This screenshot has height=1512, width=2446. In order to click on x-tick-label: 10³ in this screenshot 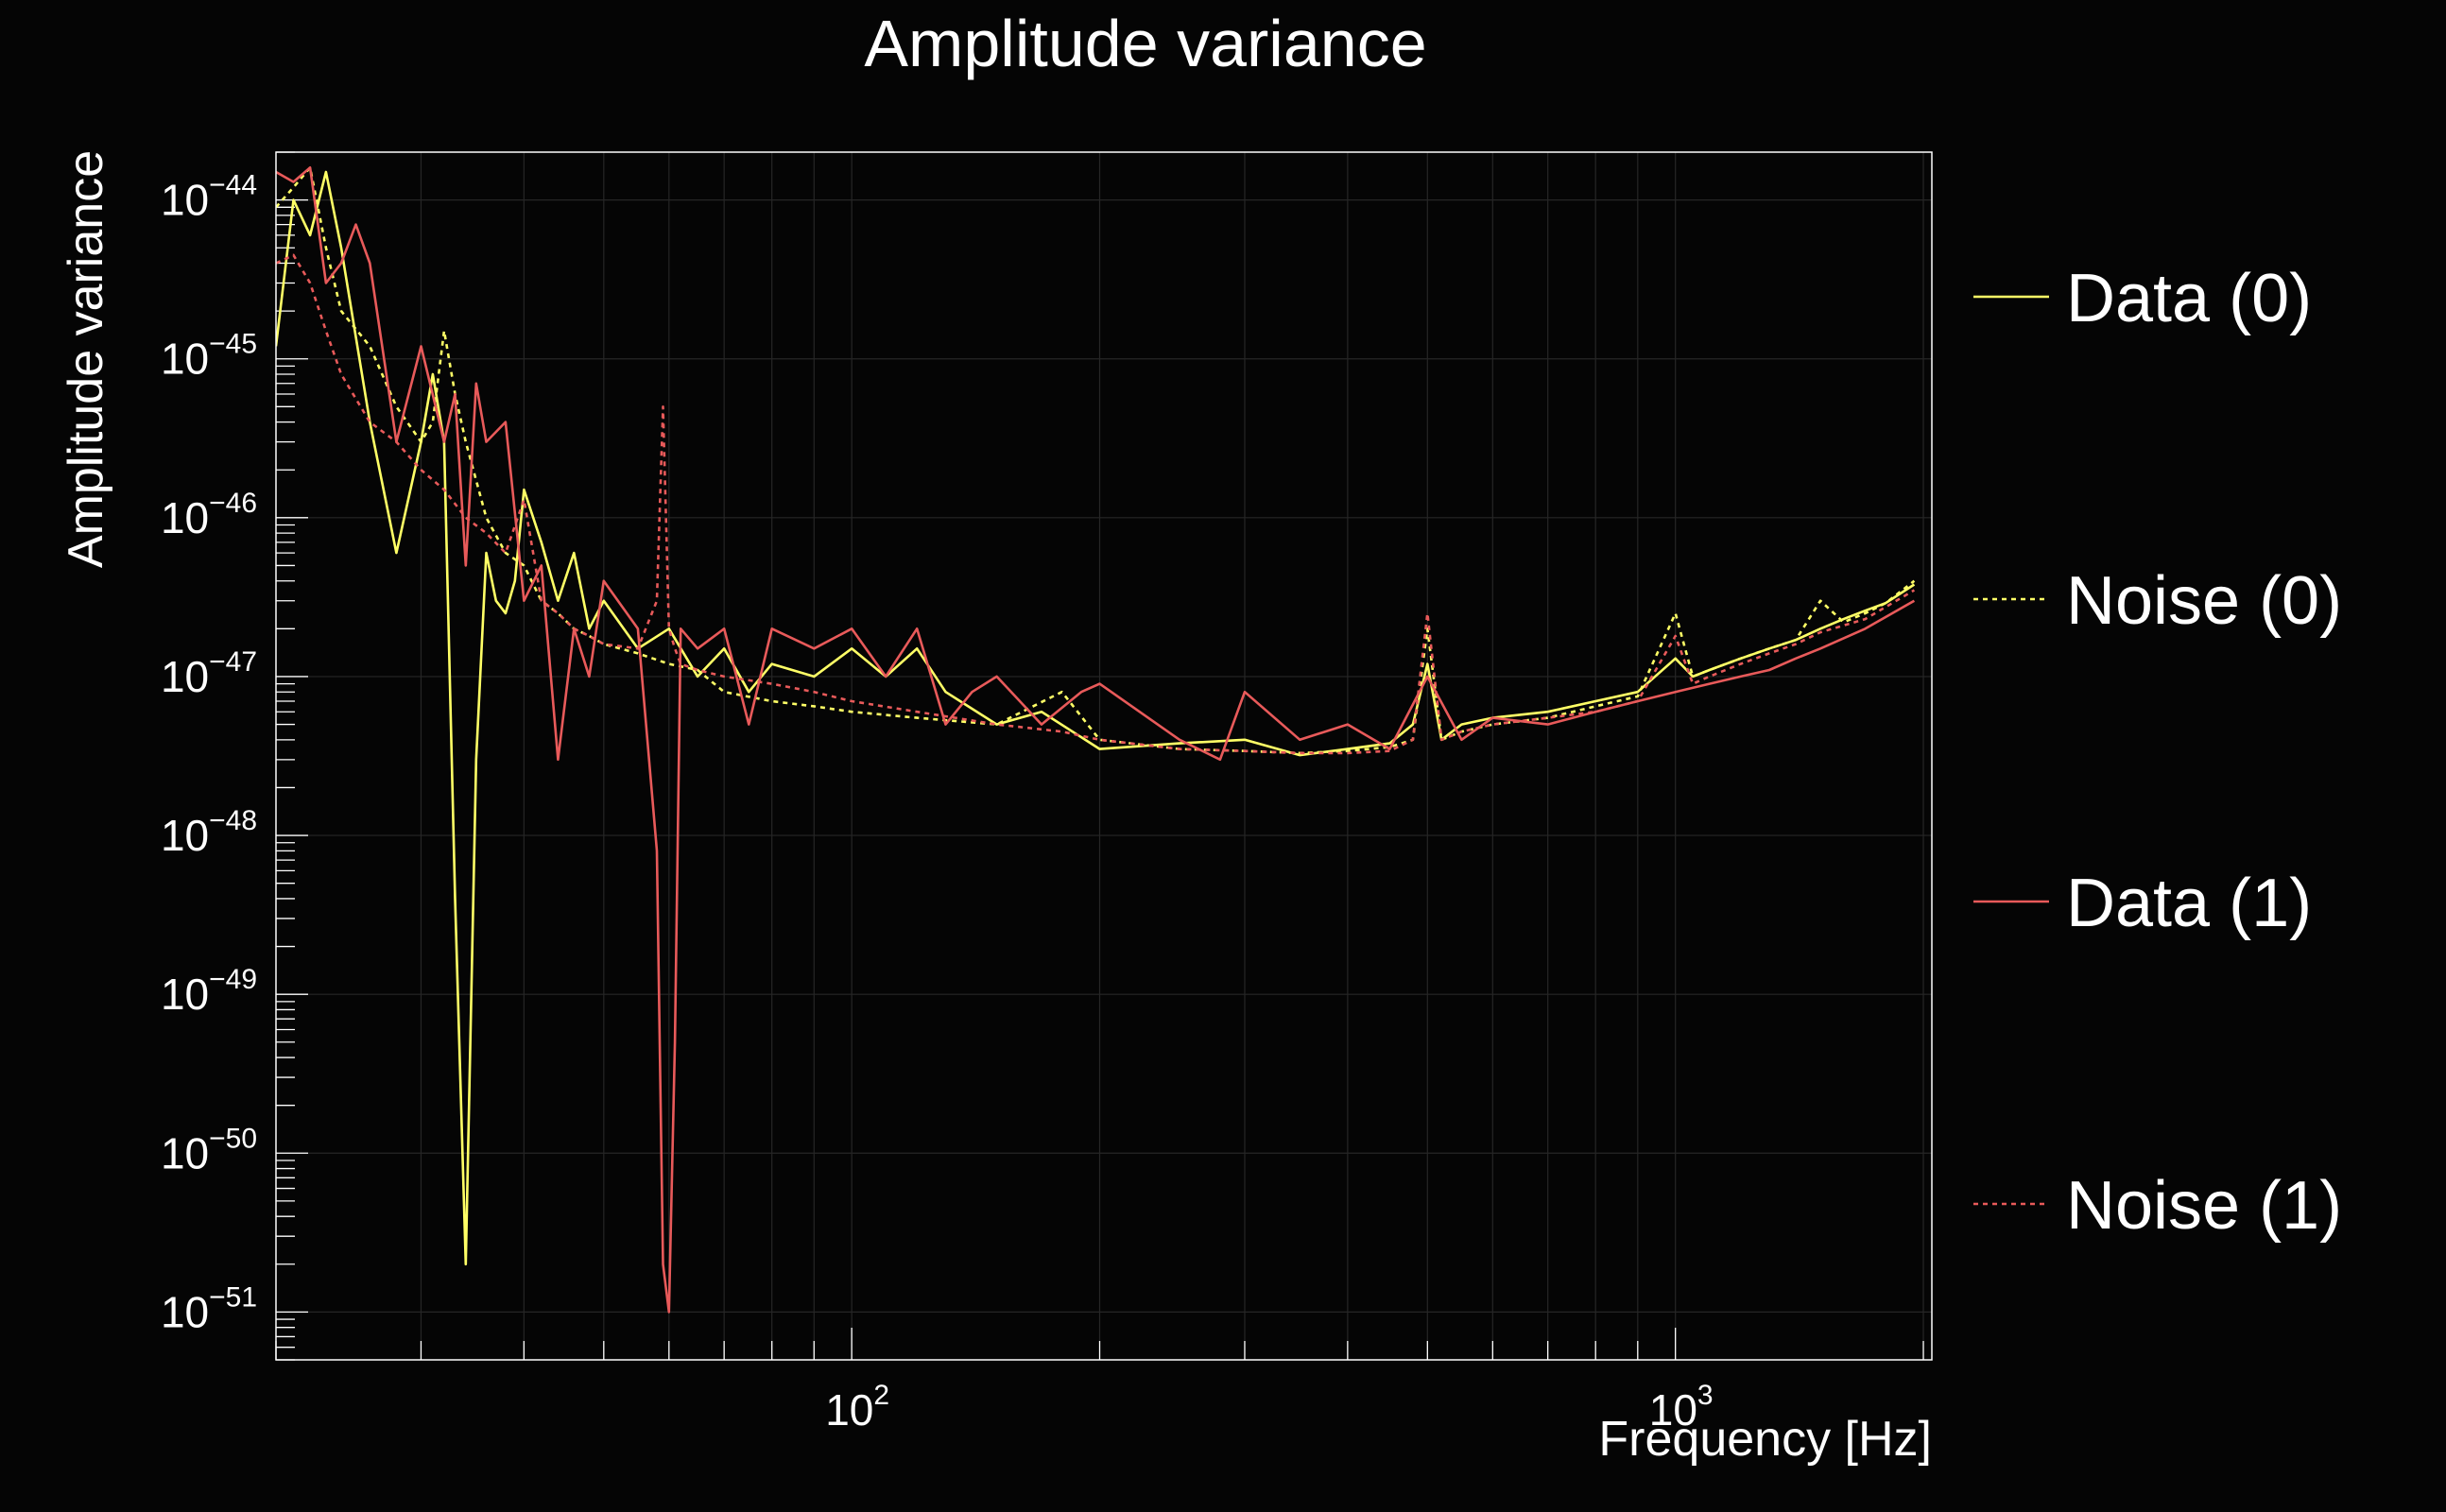, I will do `click(1681, 1407)`.